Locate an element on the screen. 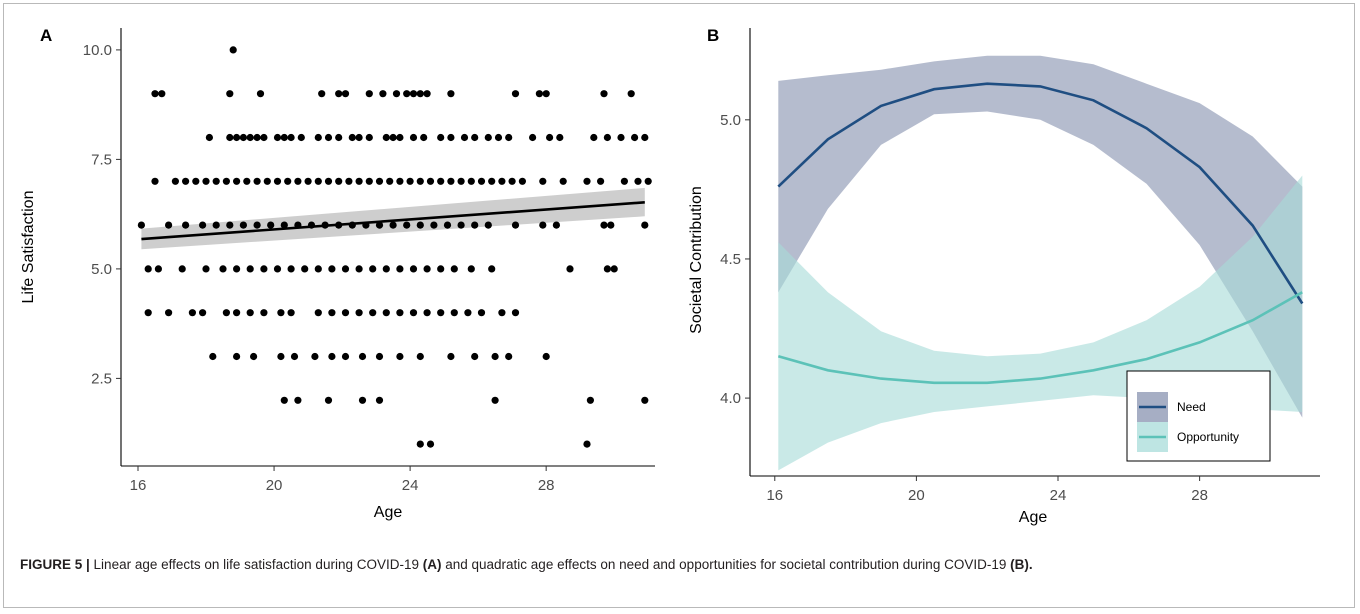  regression-line is located at coordinates (393, 221).